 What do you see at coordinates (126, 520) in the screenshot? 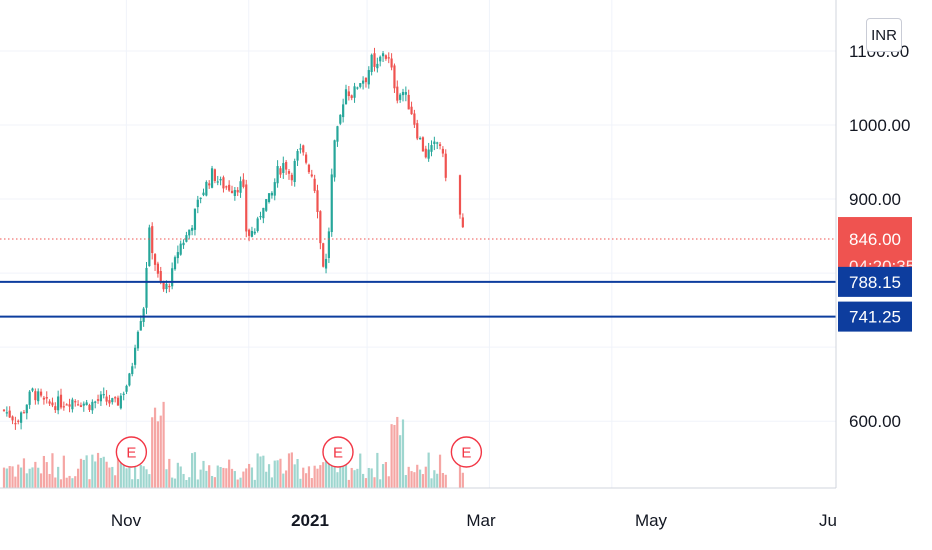
I see `time-tick-label: Nov` at bounding box center [126, 520].